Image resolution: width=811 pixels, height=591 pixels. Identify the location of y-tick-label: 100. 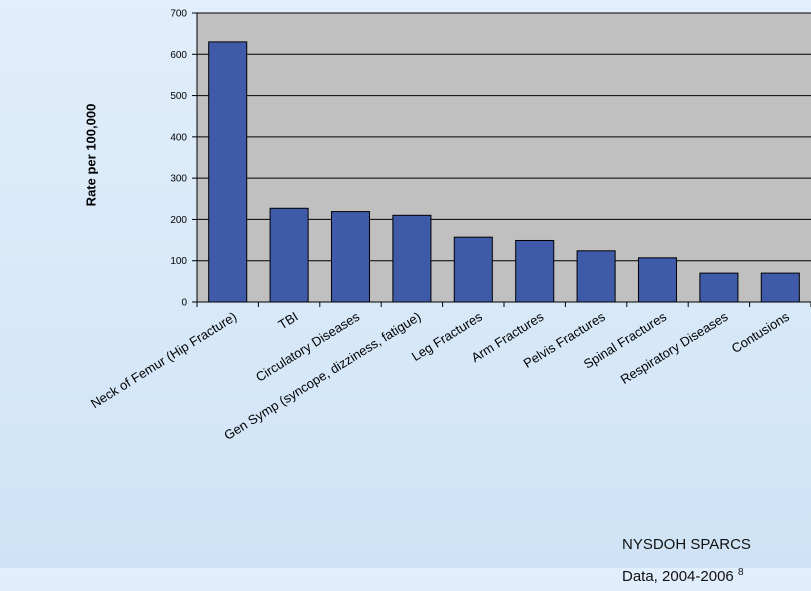
(178, 261).